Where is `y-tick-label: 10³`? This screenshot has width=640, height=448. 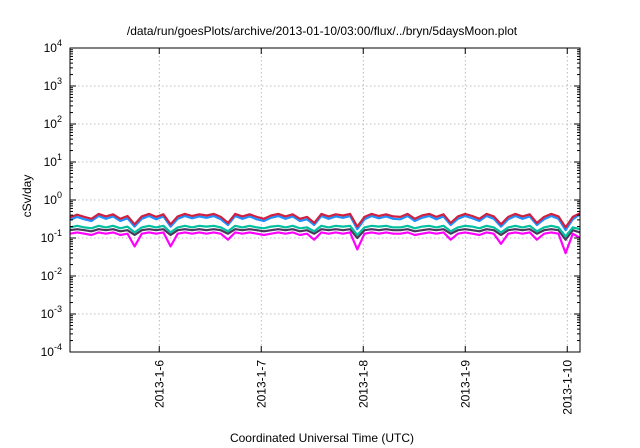
y-tick-label: 10³ is located at coordinates (53, 84).